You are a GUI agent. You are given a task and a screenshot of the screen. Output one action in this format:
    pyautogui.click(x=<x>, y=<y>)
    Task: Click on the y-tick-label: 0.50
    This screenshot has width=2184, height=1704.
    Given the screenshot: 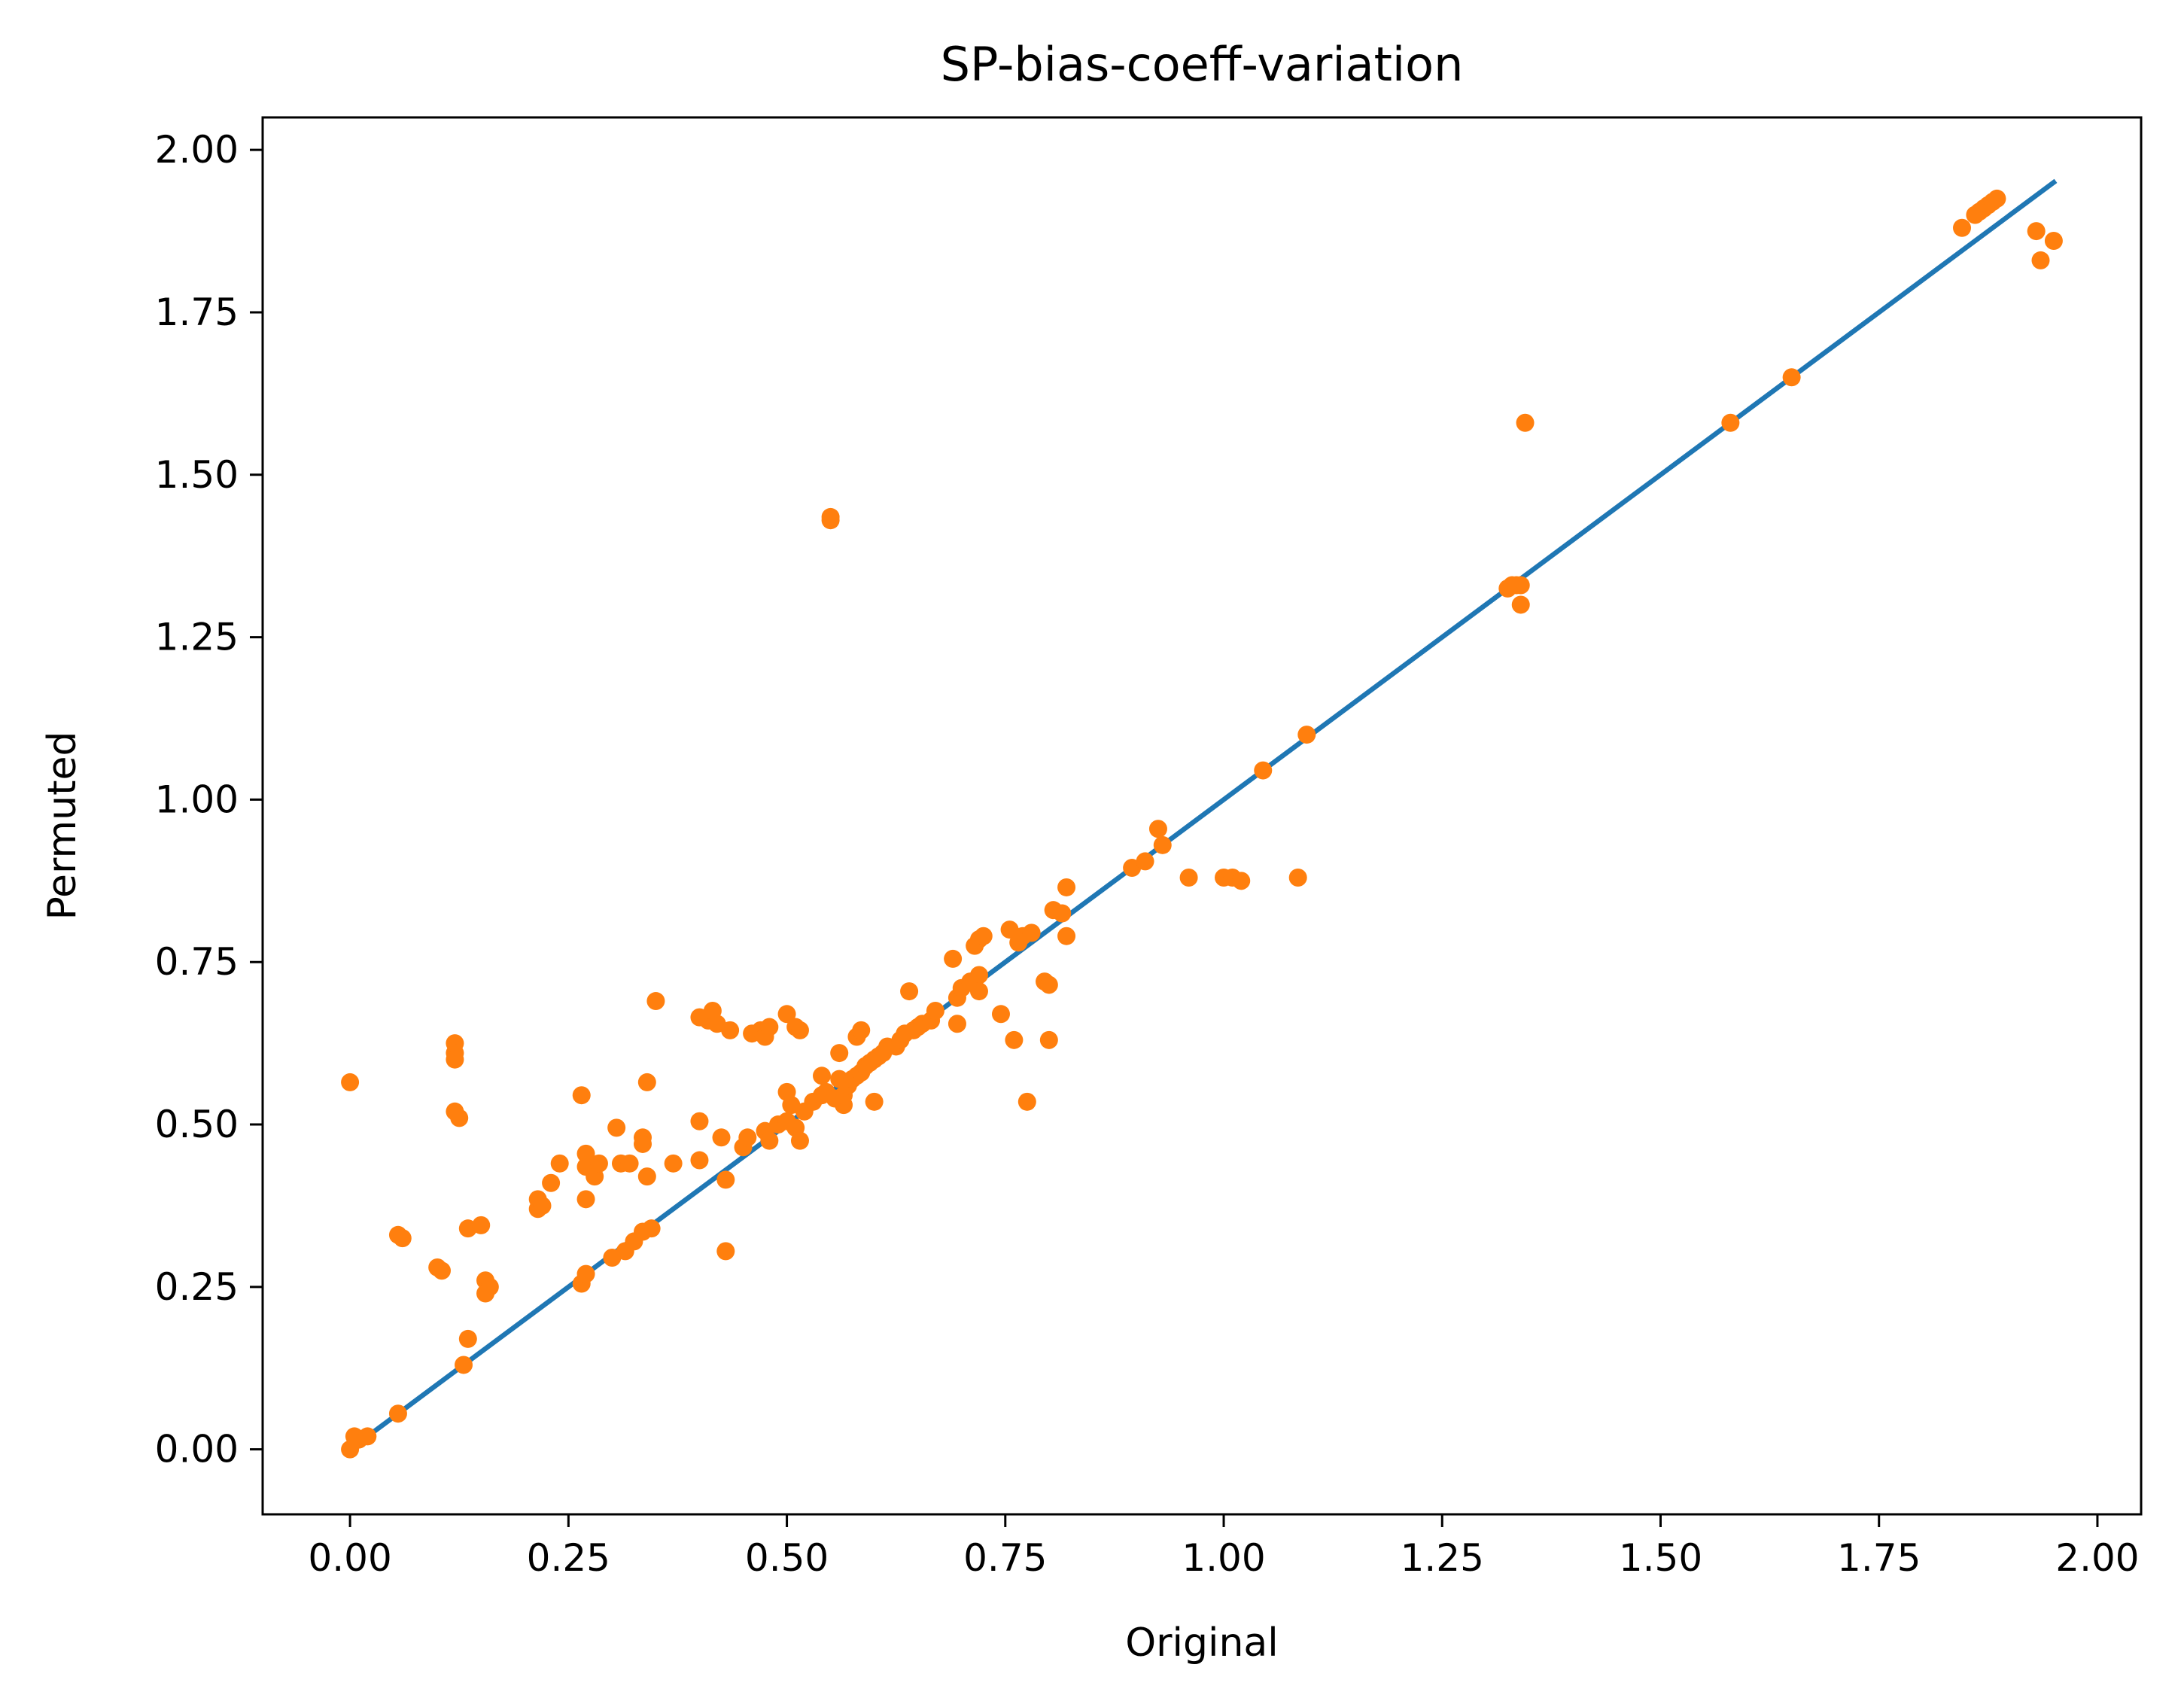 What is the action you would take?
    pyautogui.click(x=197, y=1125)
    